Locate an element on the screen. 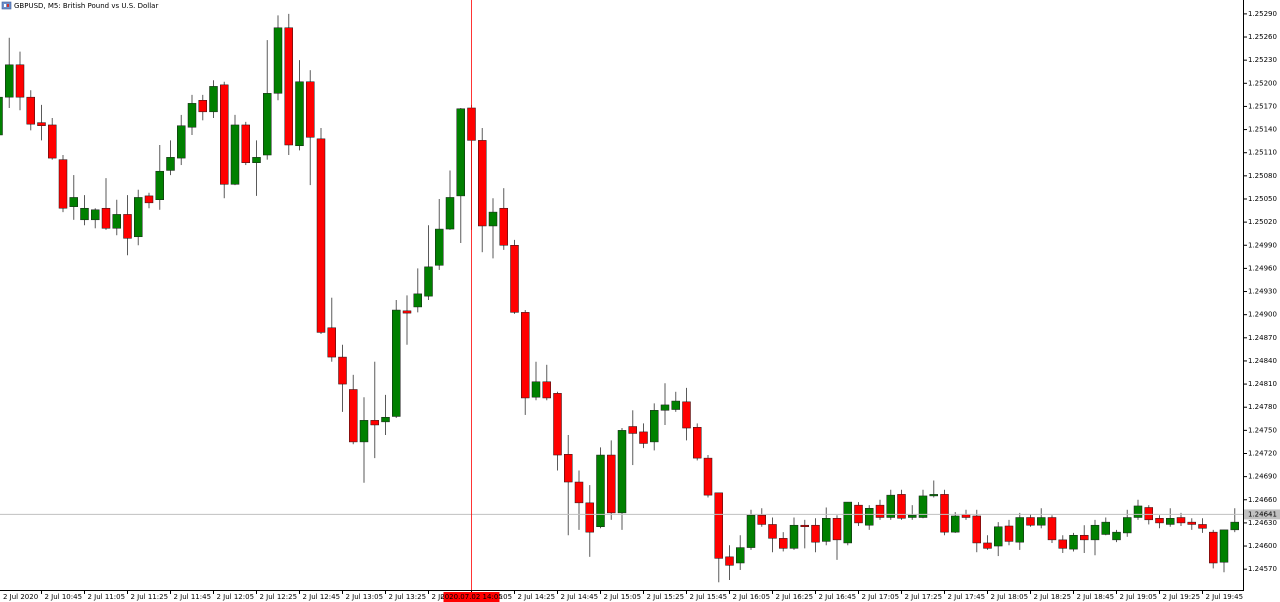 The image size is (1280, 602). x-tick-label: 2 Jul 16:05 is located at coordinates (752, 597).